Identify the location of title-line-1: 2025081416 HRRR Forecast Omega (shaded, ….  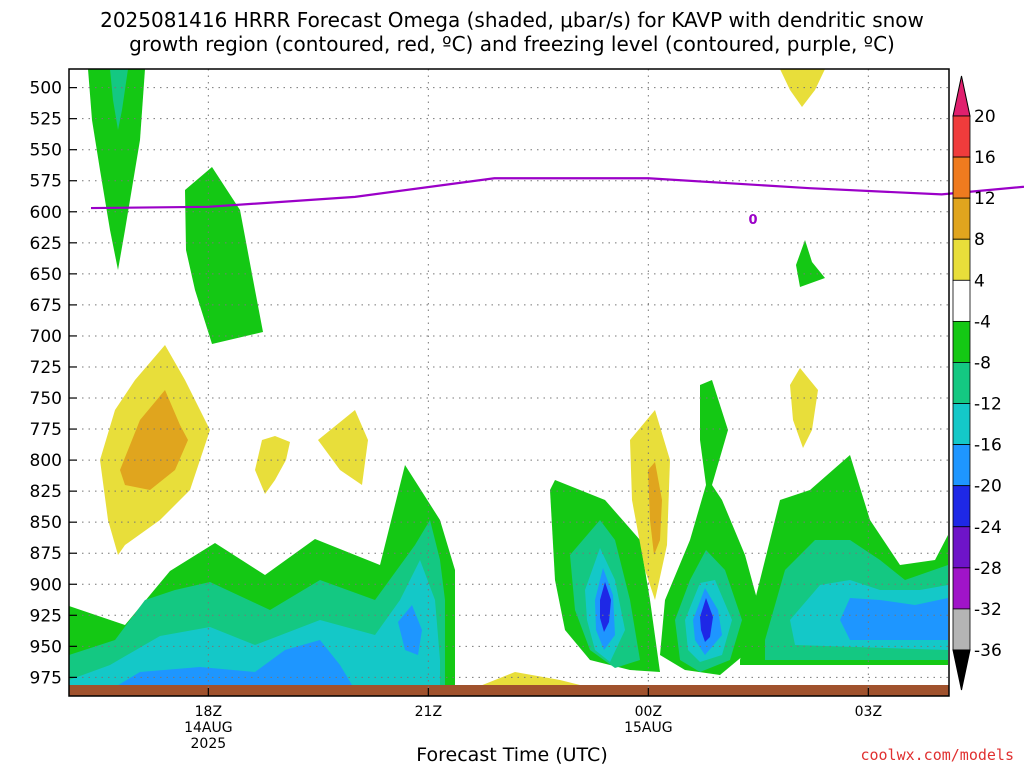
(512, 20).